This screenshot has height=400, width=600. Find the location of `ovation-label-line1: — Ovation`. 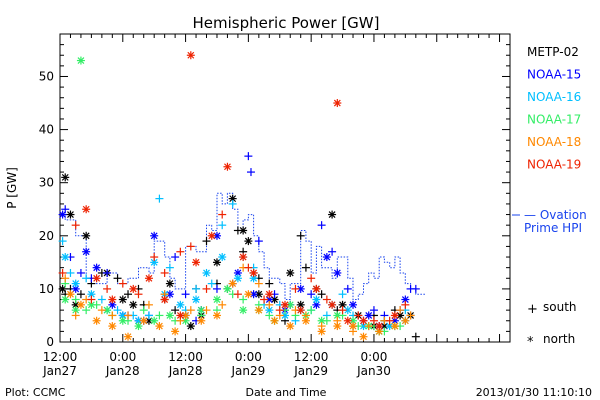

ovation-label-line1: — Ovation is located at coordinates (555, 215).